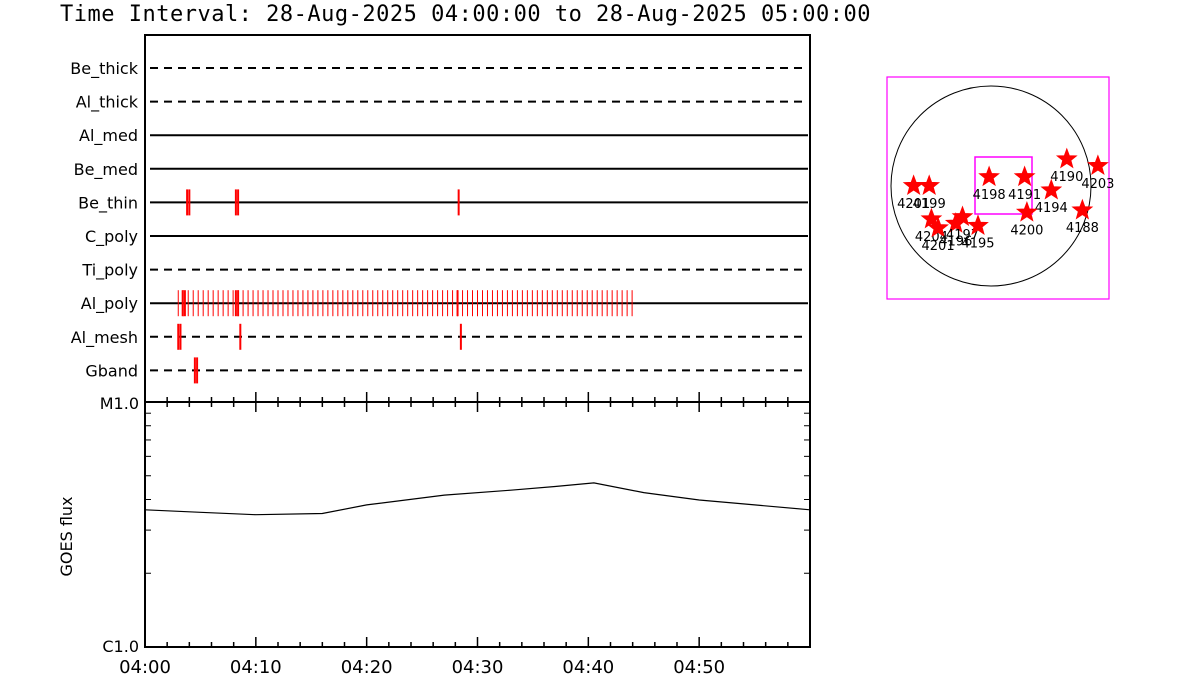 The width and height of the screenshot is (1200, 700). What do you see at coordinates (477, 499) in the screenshot?
I see `goes-flux-line` at bounding box center [477, 499].